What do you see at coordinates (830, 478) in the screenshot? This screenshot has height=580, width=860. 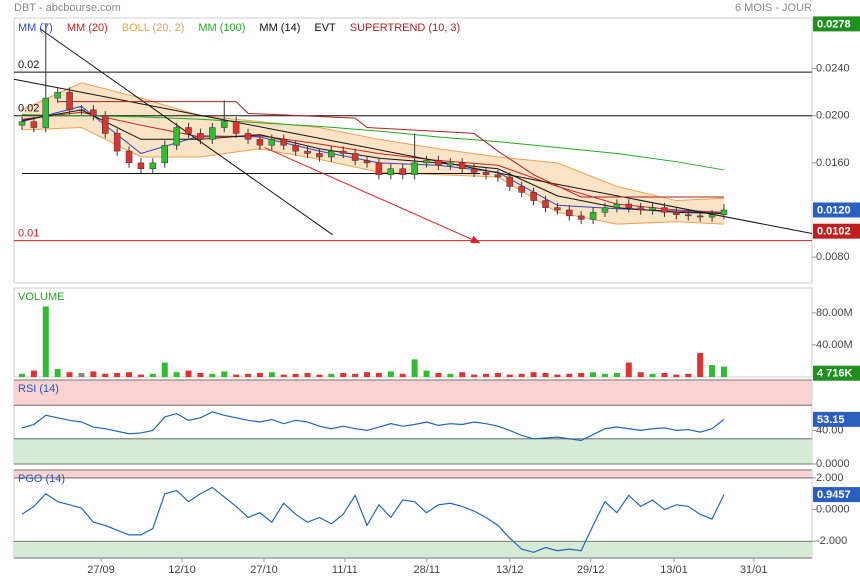 I see `y-tick-label: 2.000` at bounding box center [830, 478].